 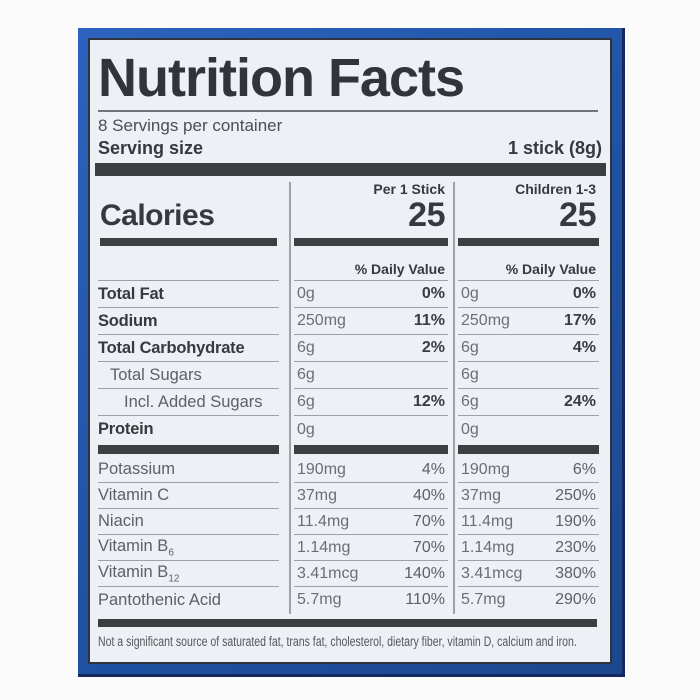 What do you see at coordinates (350, 211) in the screenshot?
I see `calories-section: Per 1 Stick Children 1-3 Calories 25 25` at bounding box center [350, 211].